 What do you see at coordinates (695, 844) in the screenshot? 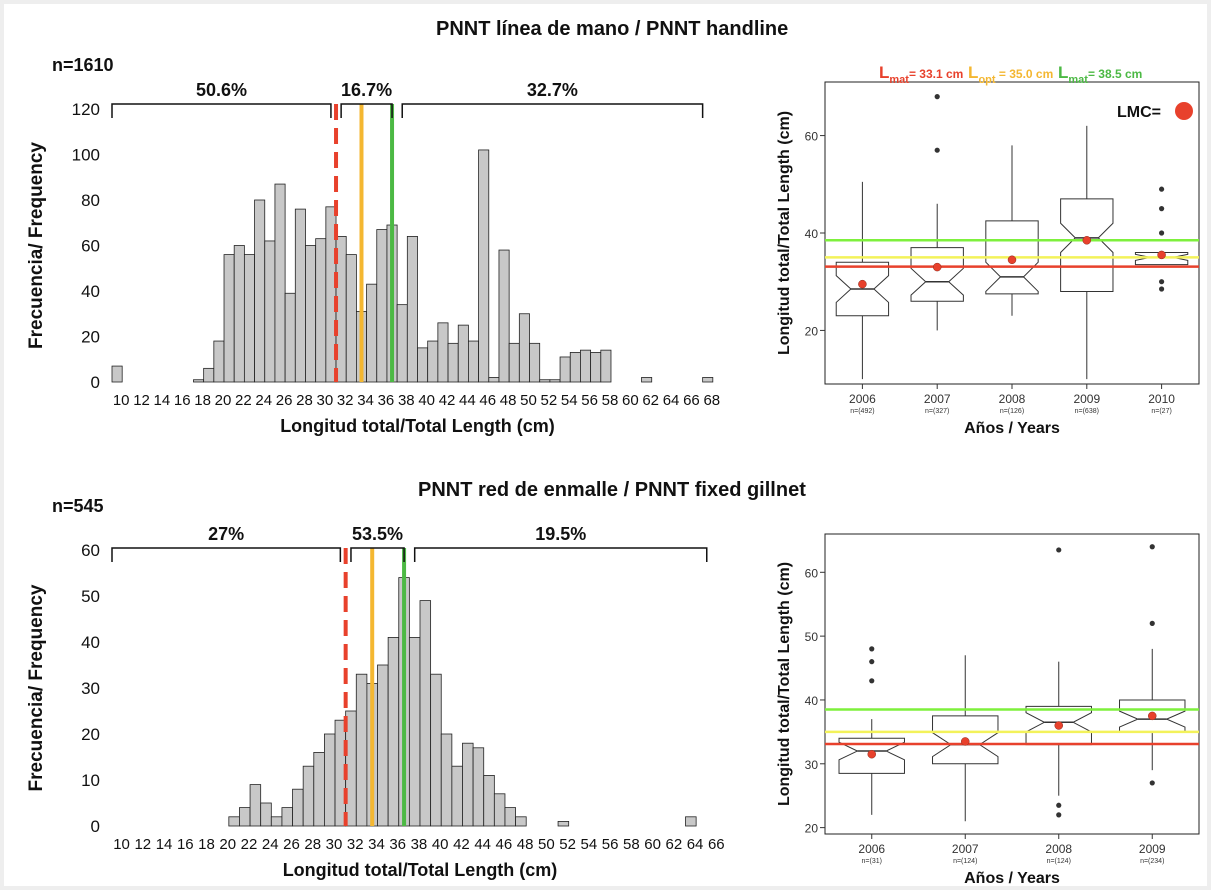
I see `x-tick-label: 64` at bounding box center [695, 844].